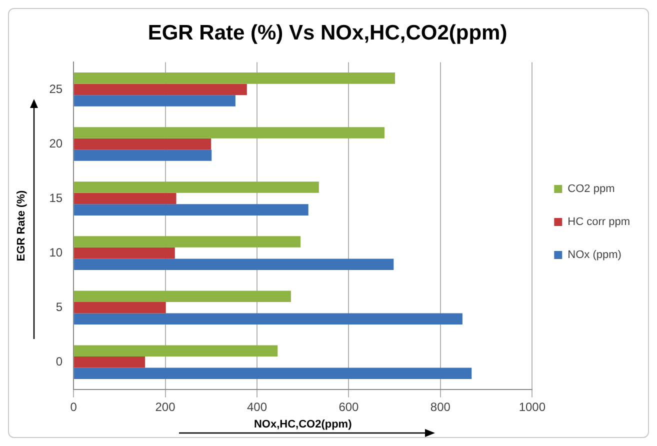  I want to click on legend-label: NOx (ppm), so click(595, 255).